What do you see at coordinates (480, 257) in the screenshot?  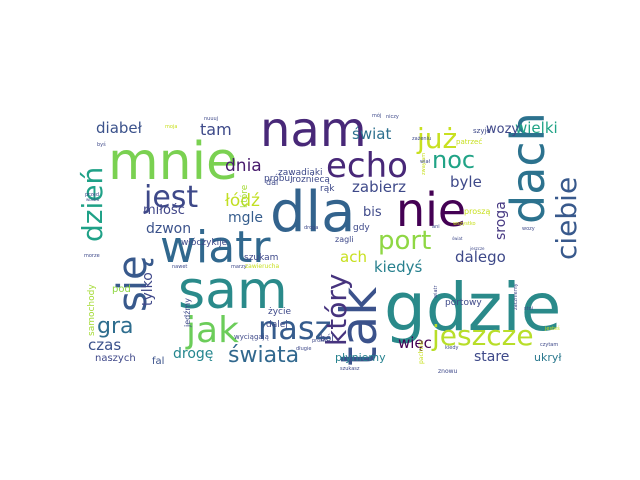 I see `word-daleko: dalego` at bounding box center [480, 257].